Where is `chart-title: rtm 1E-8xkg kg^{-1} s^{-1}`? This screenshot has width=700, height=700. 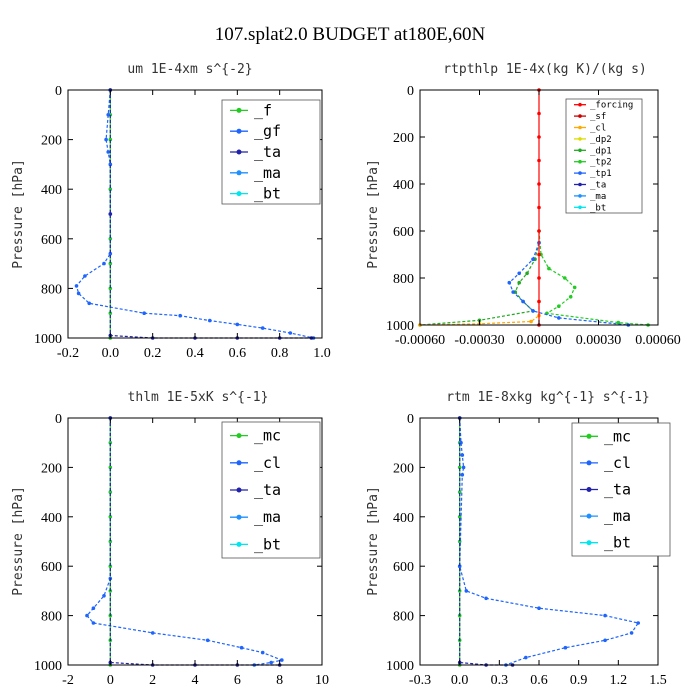
chart-title: rtm 1E-8xkg kg^{-1} s^{-1} is located at coordinates (548, 397).